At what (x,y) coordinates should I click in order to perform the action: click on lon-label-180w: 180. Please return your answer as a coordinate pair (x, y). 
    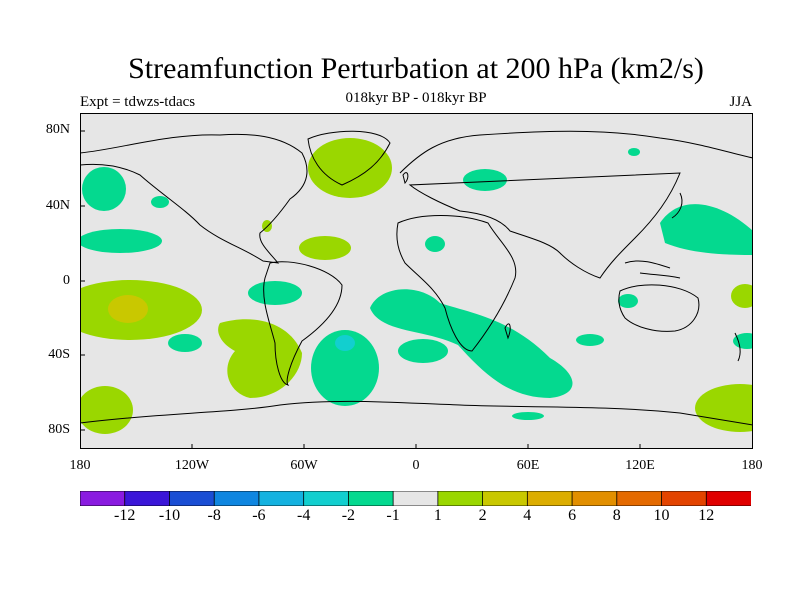
    Looking at the image, I should click on (80, 465).